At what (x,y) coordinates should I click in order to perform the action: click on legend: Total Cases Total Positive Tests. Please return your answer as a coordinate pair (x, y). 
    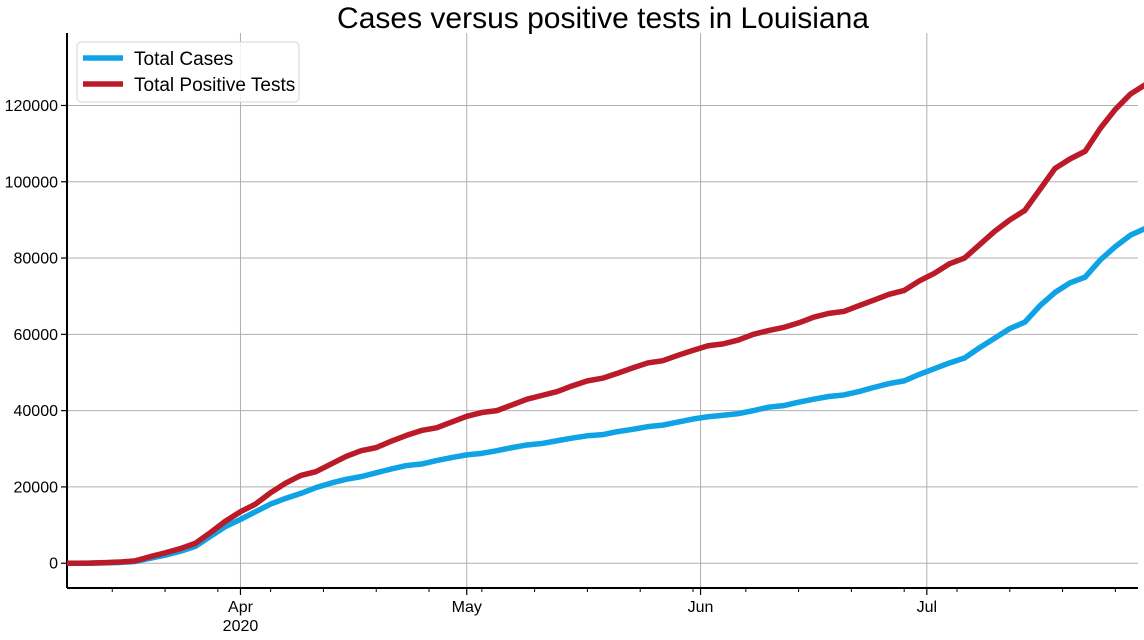
    Looking at the image, I should click on (188, 72).